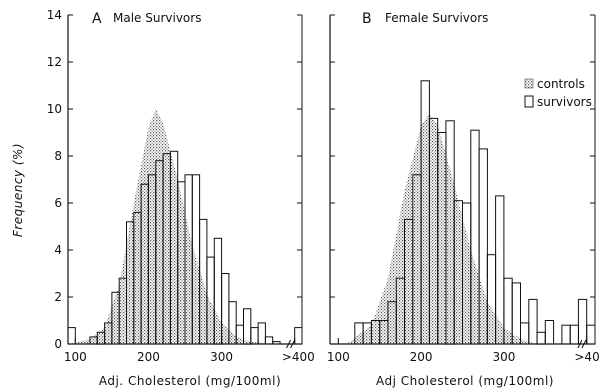  What do you see at coordinates (367, 19) in the screenshot?
I see `panel-b-letter: B` at bounding box center [367, 19].